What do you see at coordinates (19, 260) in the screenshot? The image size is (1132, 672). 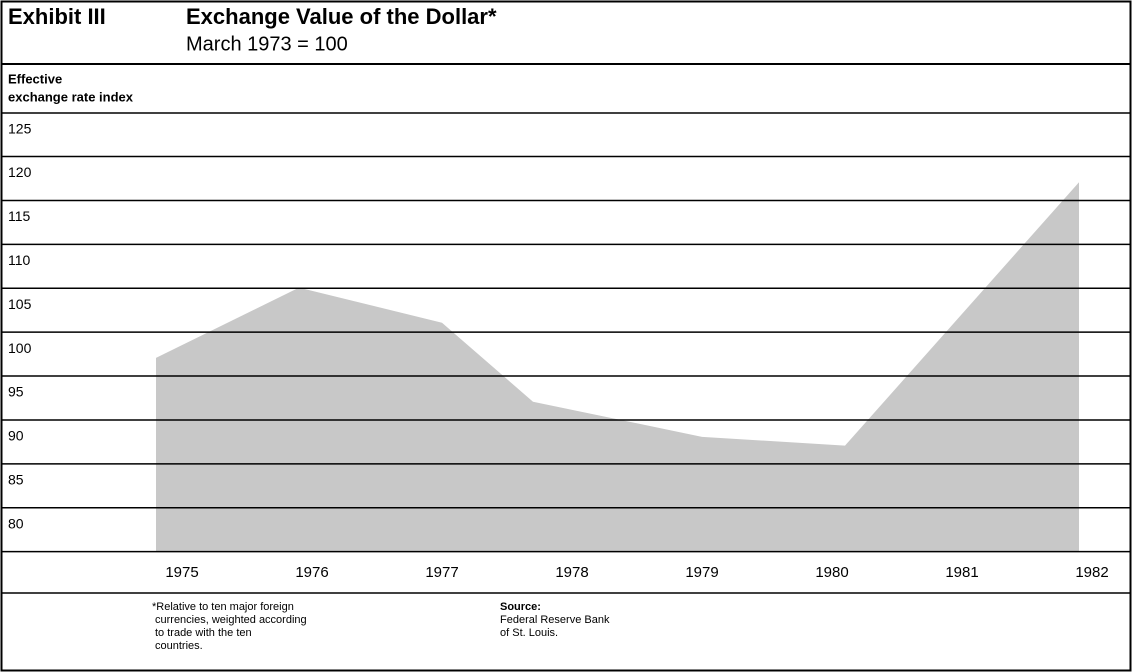 I see `y-tick-label: 110` at bounding box center [19, 260].